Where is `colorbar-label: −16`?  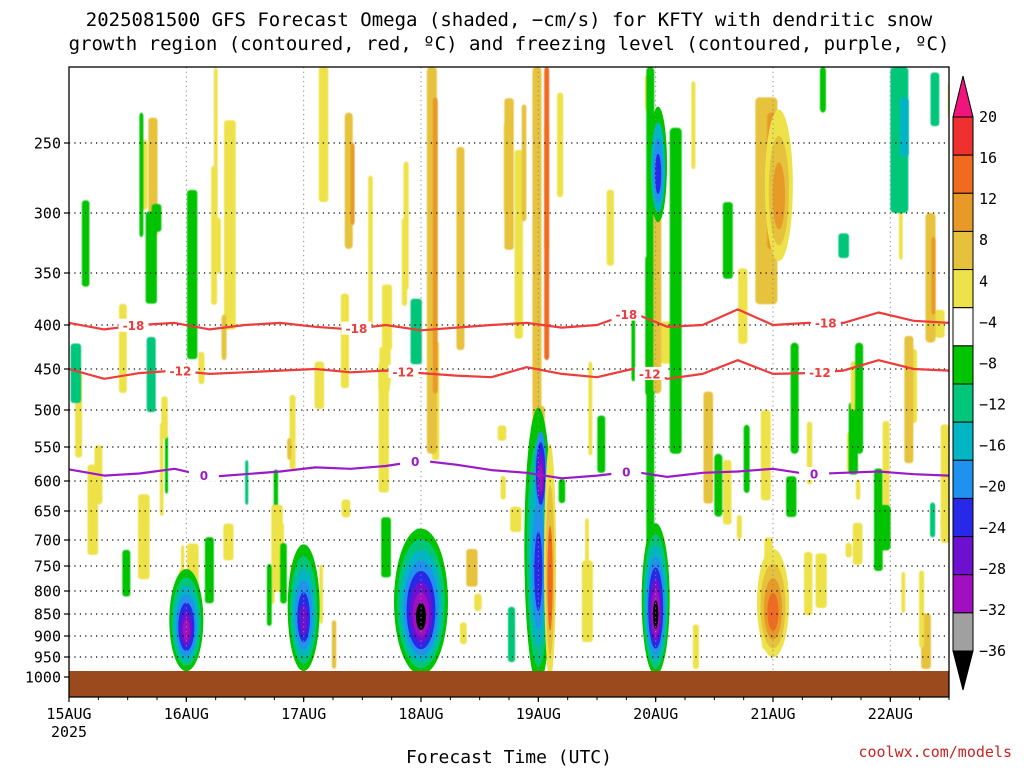 colorbar-label: −16 is located at coordinates (992, 446).